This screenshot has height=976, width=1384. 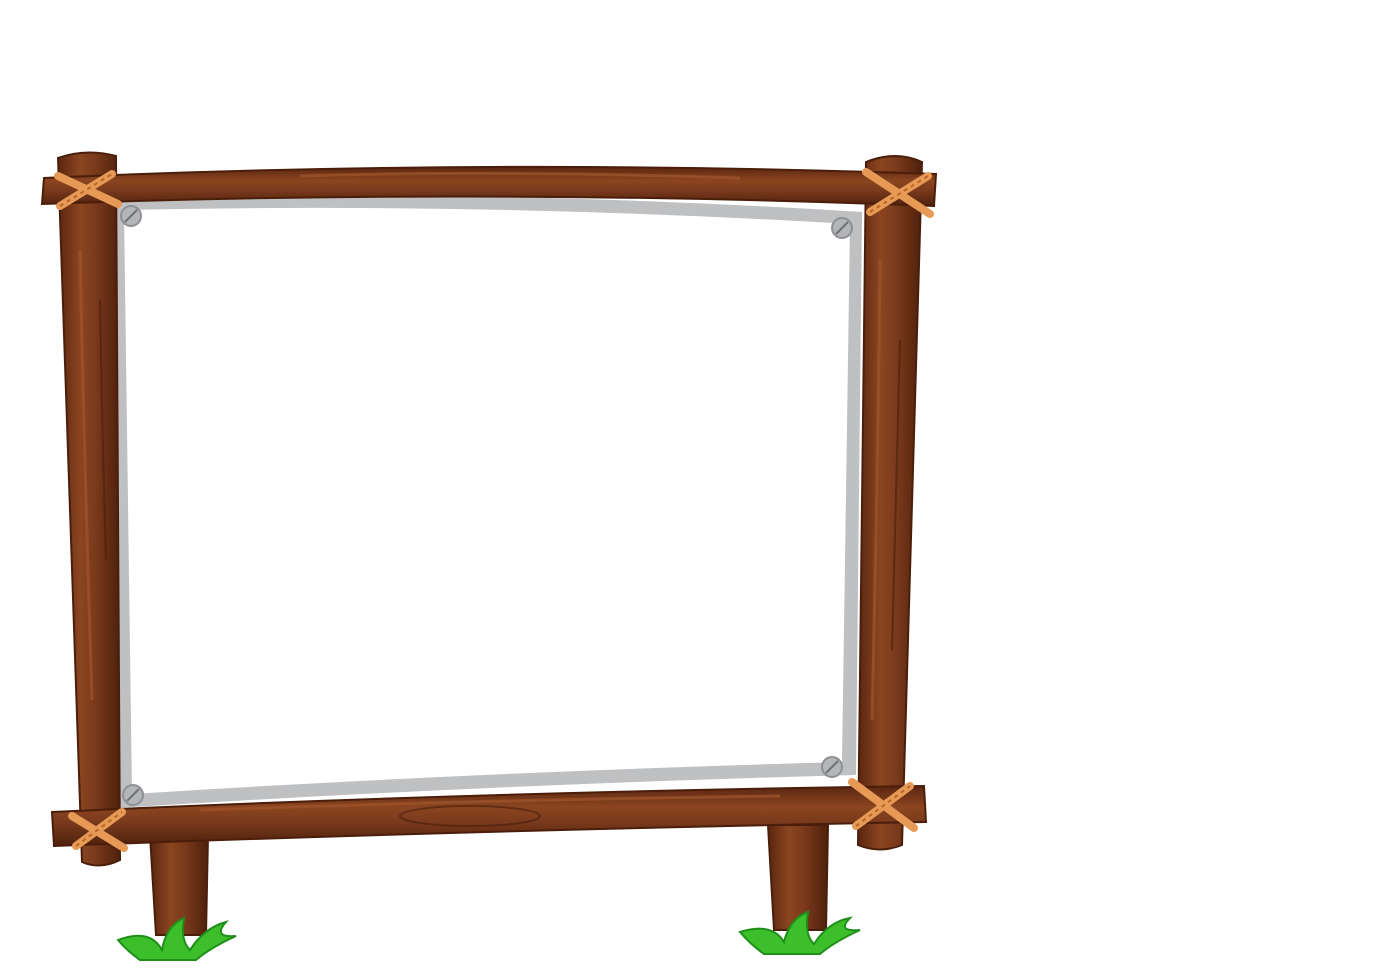 What do you see at coordinates (890, 503) in the screenshot?
I see `right-frame-log` at bounding box center [890, 503].